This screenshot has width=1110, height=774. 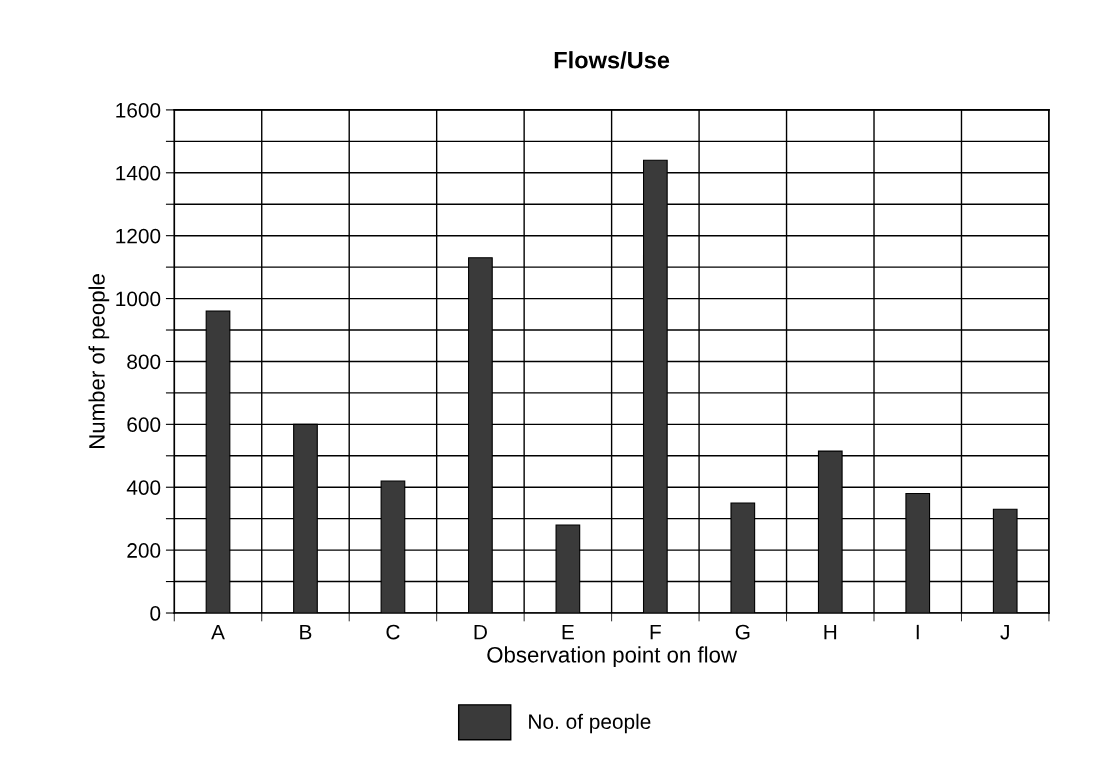 I want to click on x-axis-title: Observation point on flow, so click(x=612, y=657).